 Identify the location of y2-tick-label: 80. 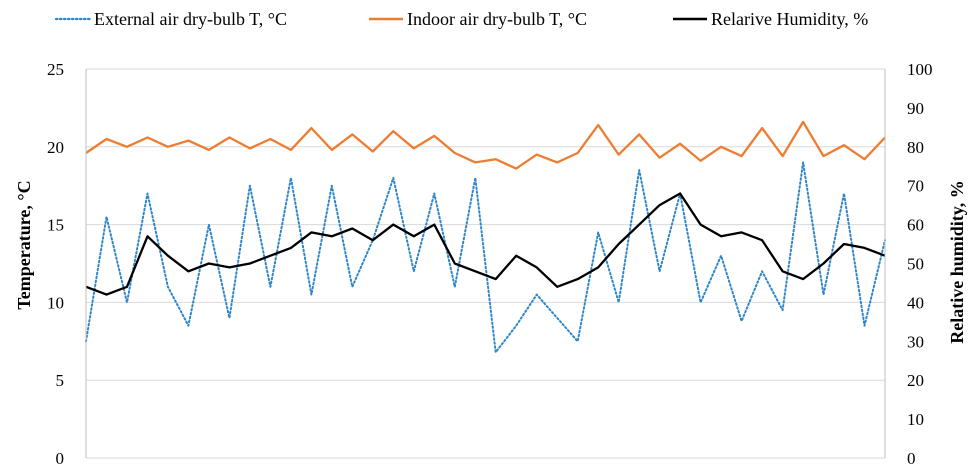
(915, 147).